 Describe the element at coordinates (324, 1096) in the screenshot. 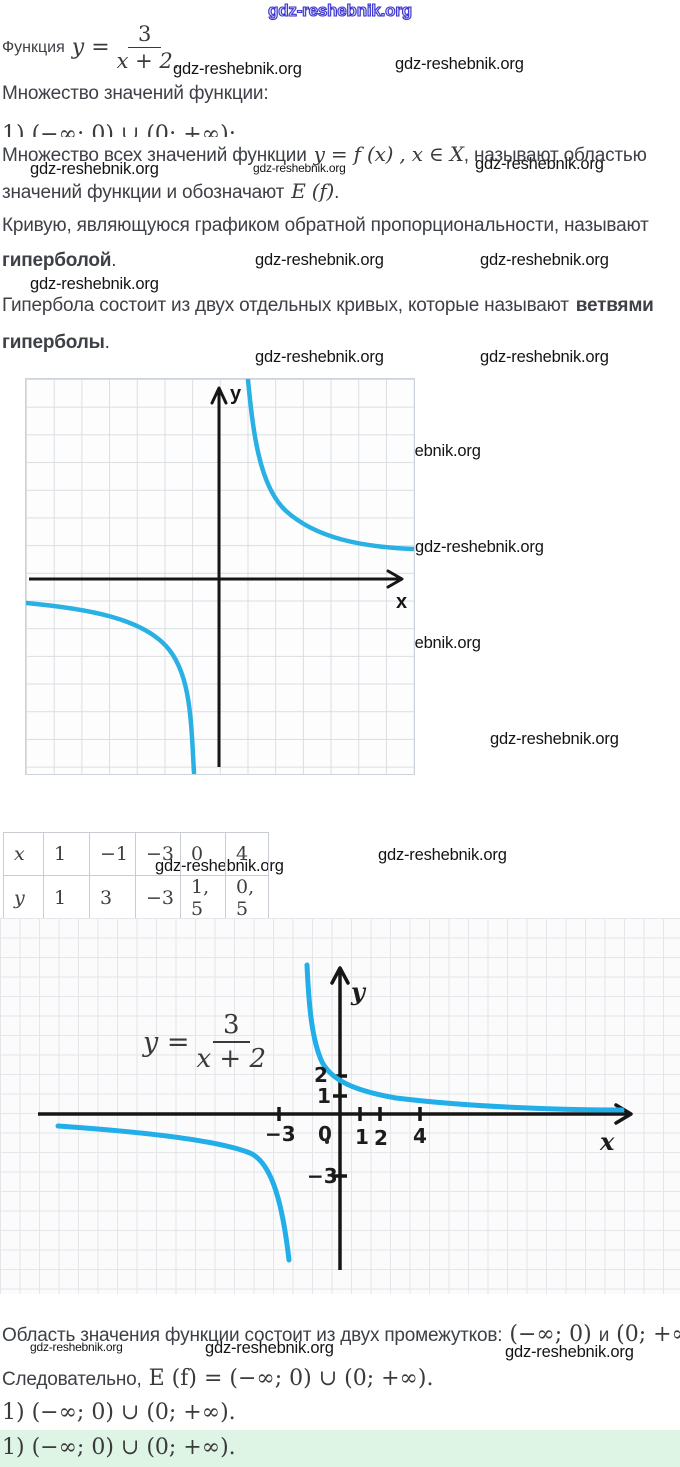

I see `y-tick-label-1: 1` at that location.